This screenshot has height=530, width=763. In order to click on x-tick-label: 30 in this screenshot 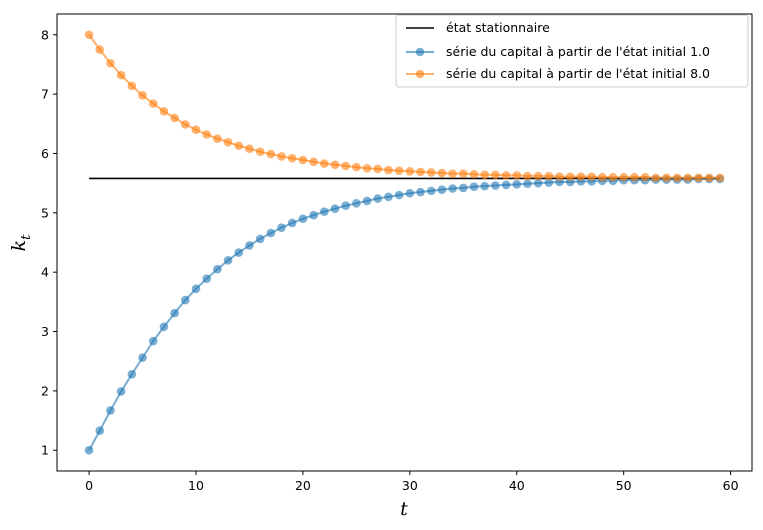, I will do `click(410, 485)`.